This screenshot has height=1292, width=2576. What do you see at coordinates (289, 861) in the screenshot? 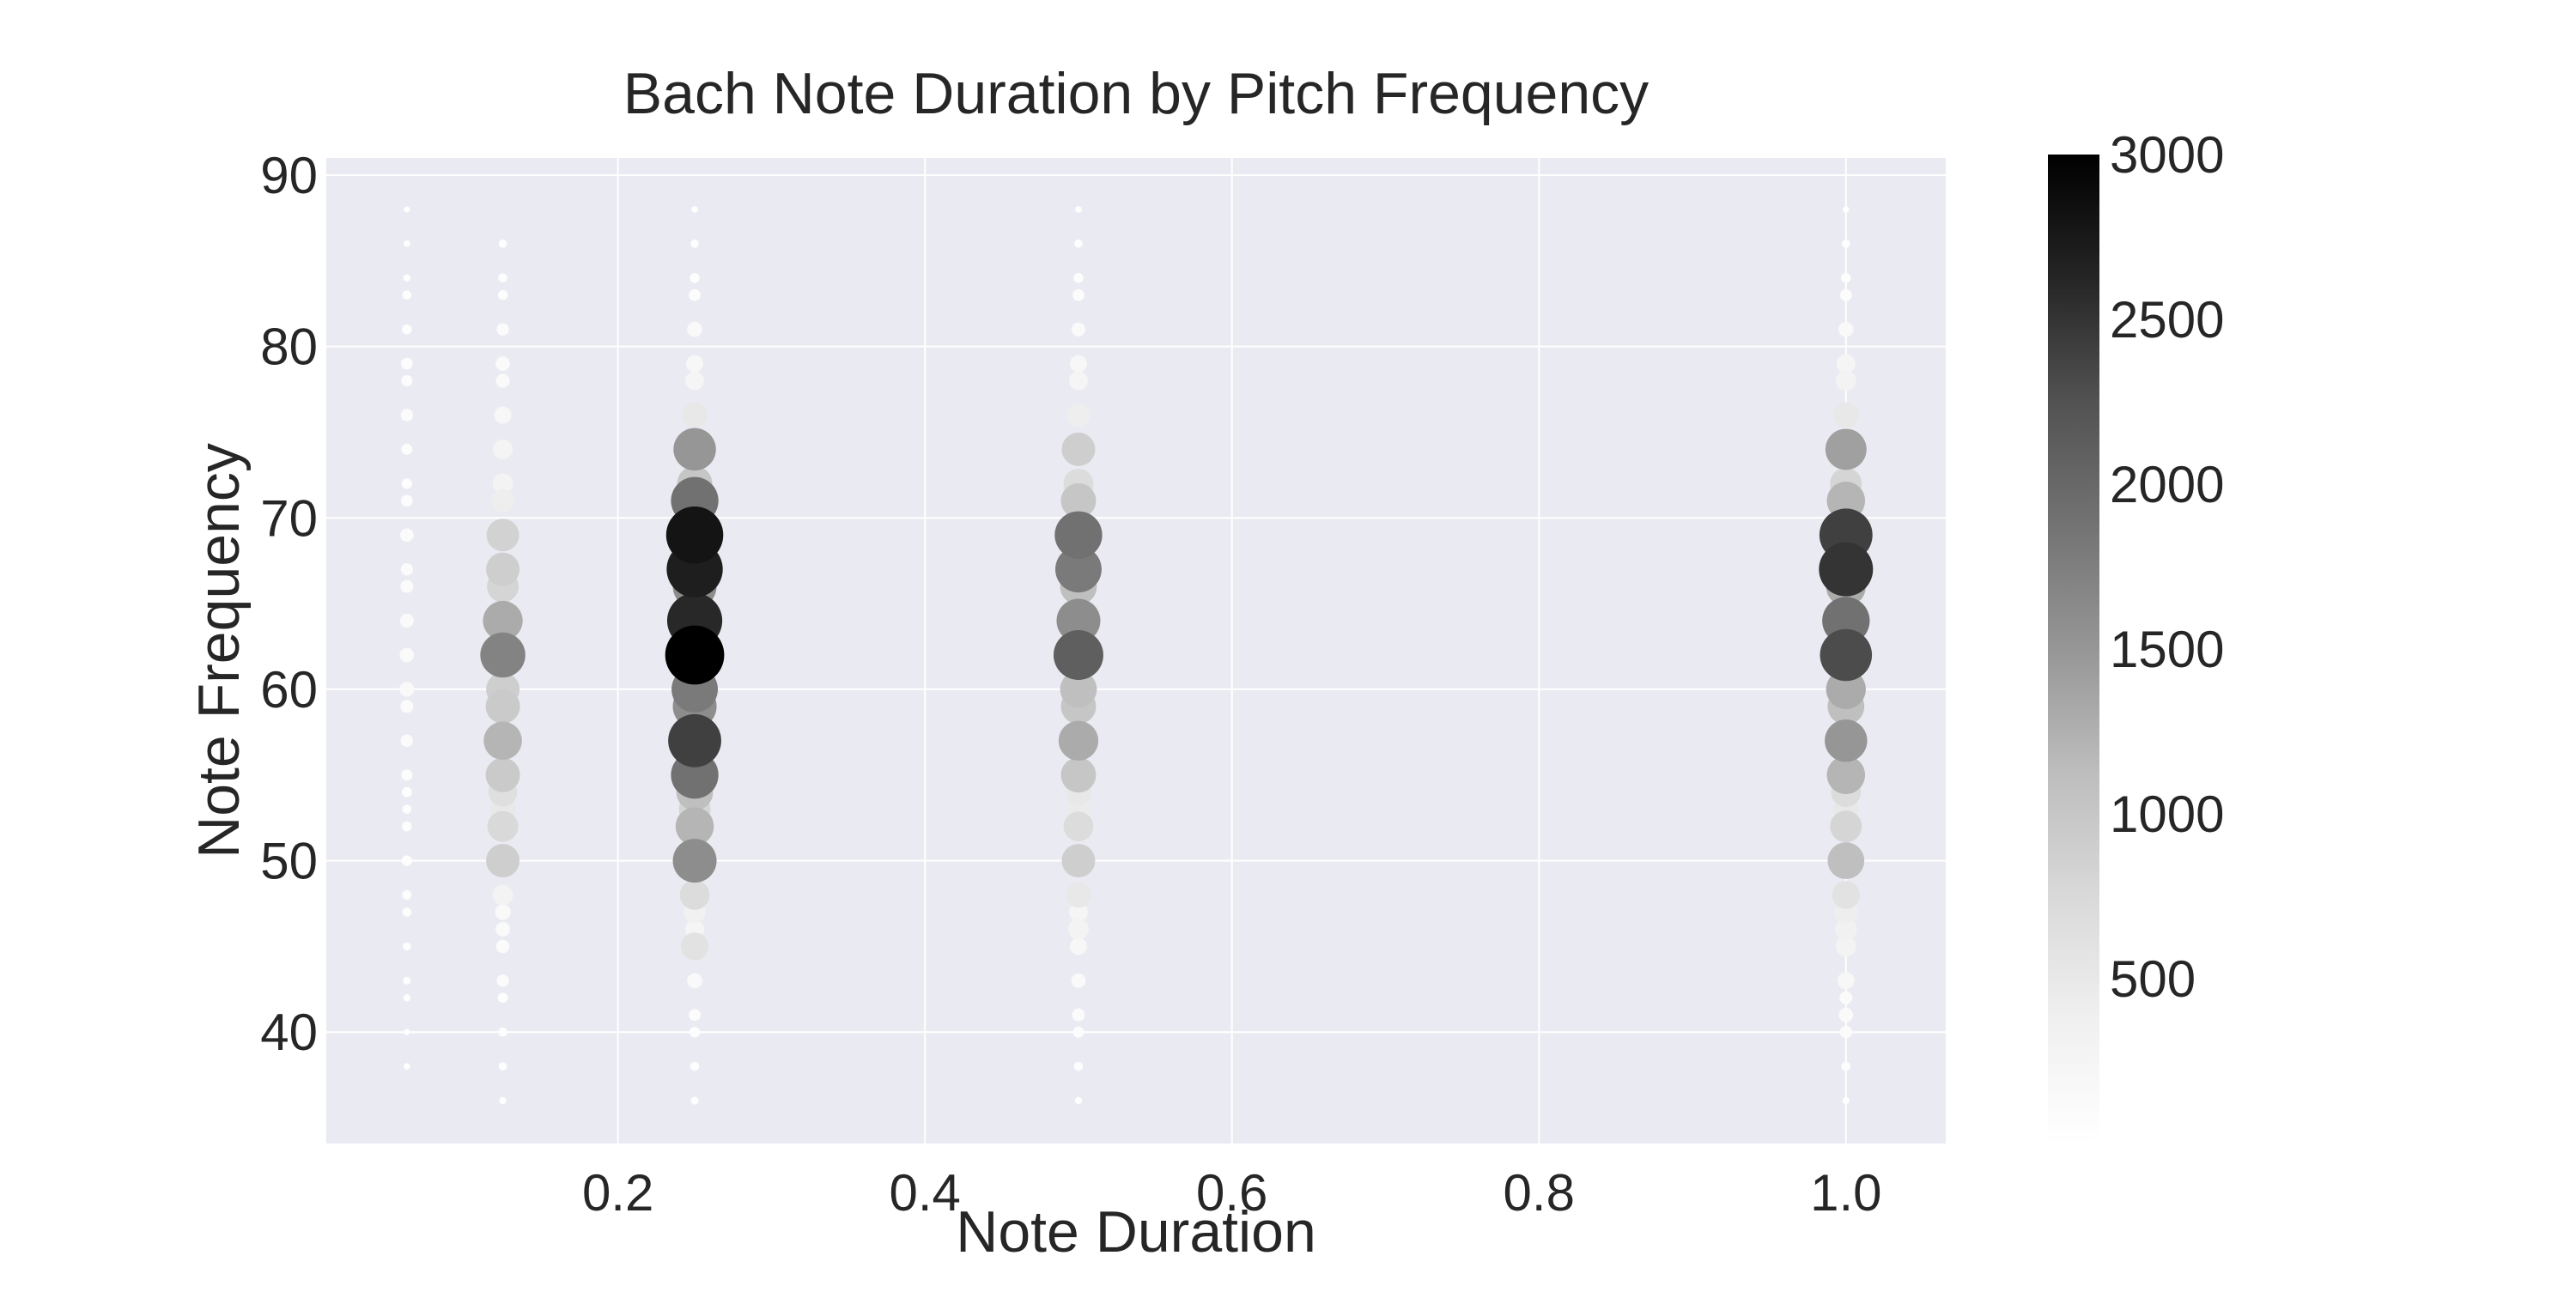
I see `y-tick-label: 50` at bounding box center [289, 861].